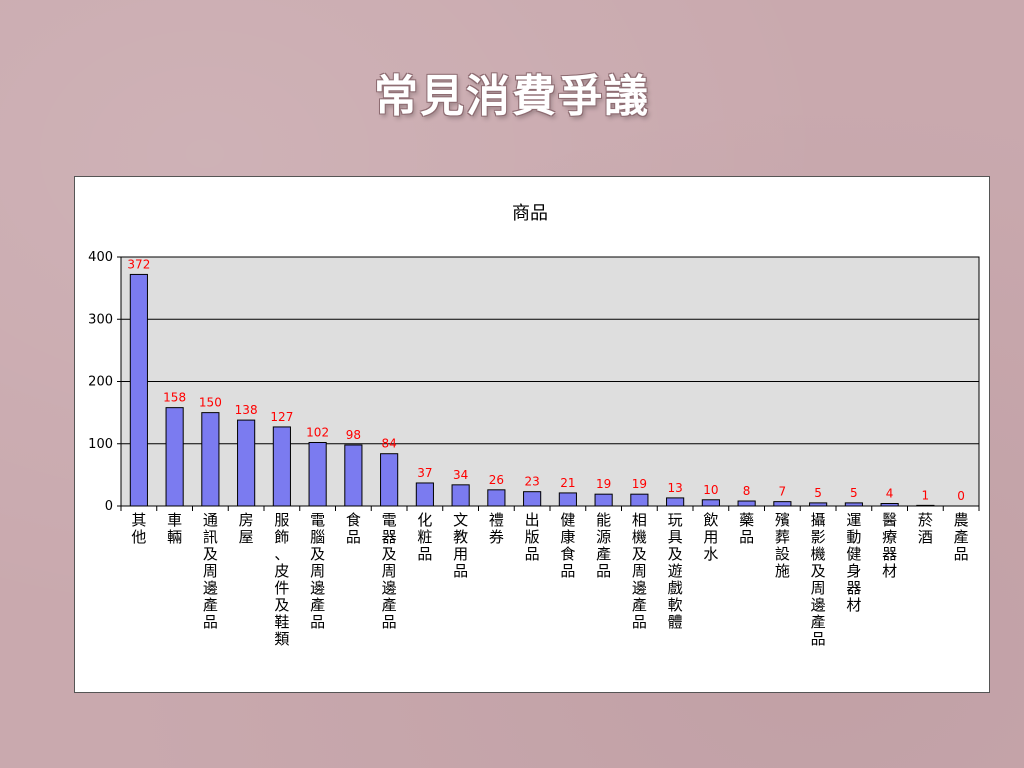 Image resolution: width=1024 pixels, height=768 pixels. Describe the element at coordinates (961, 520) in the screenshot. I see `category-label-char: 農` at that location.